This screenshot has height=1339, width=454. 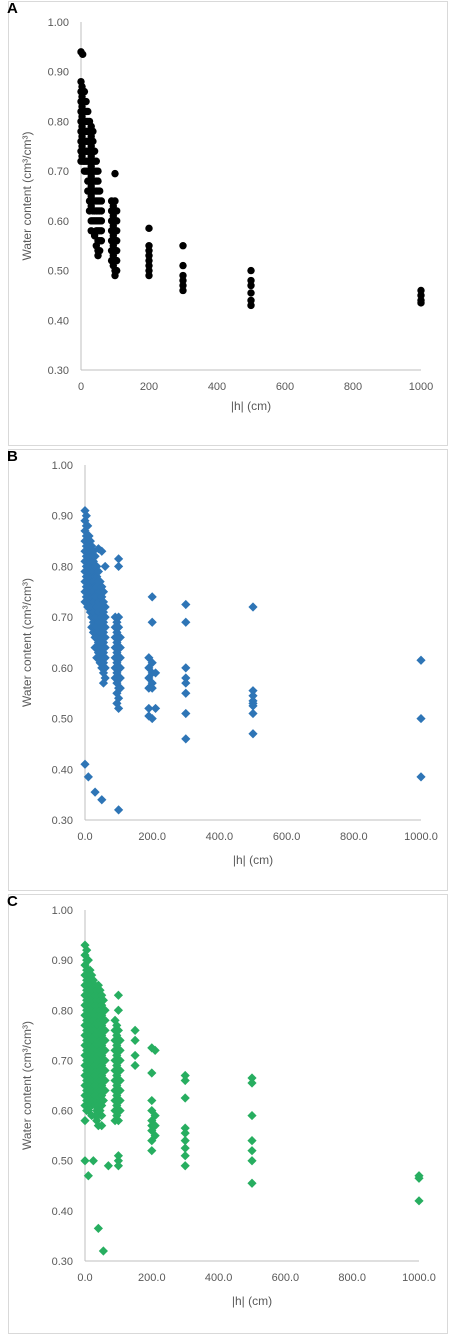 I want to click on y-tick-label: 1.00, so click(x=62, y=911).